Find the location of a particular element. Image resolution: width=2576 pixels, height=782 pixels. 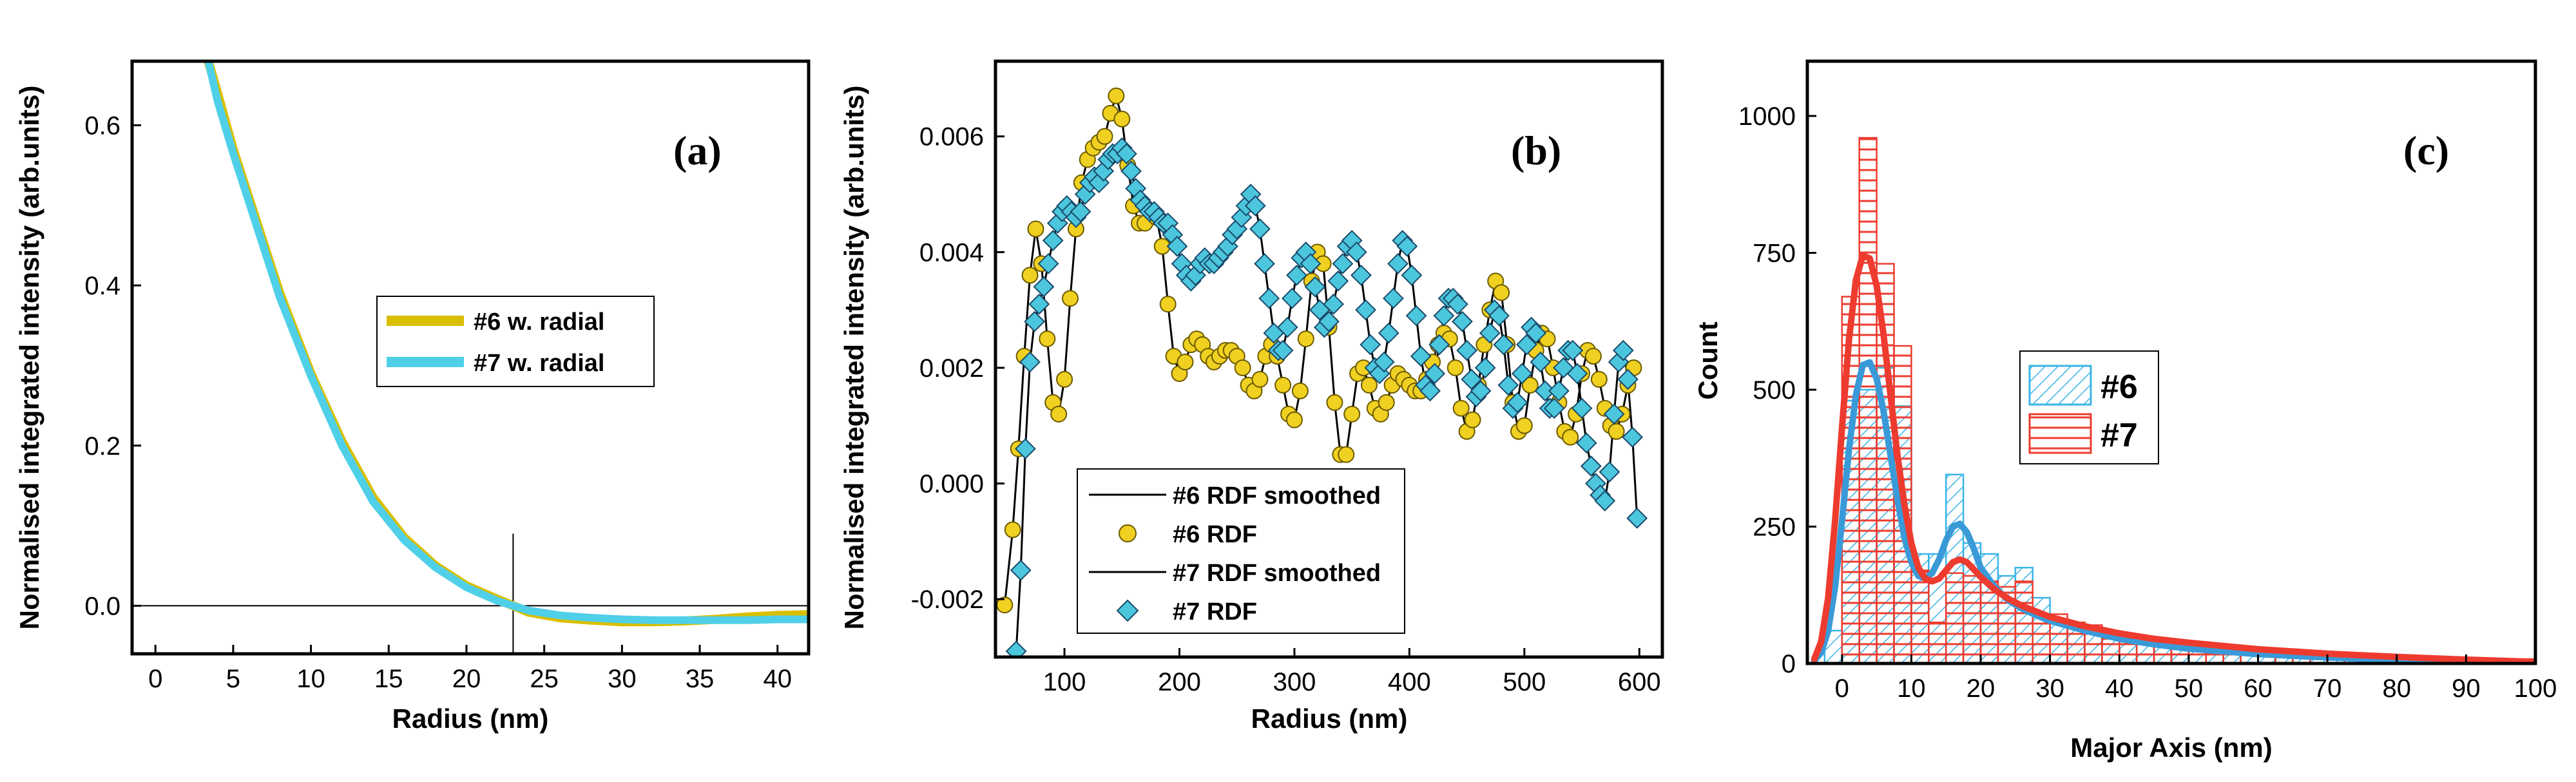

panel-c-ytick-label: 250 is located at coordinates (1775, 527).